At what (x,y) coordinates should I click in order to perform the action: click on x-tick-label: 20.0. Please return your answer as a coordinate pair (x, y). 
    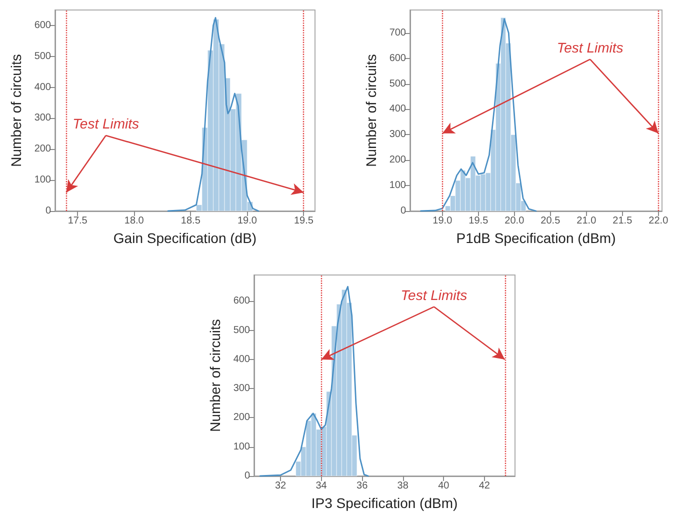
    Looking at the image, I should click on (514, 221).